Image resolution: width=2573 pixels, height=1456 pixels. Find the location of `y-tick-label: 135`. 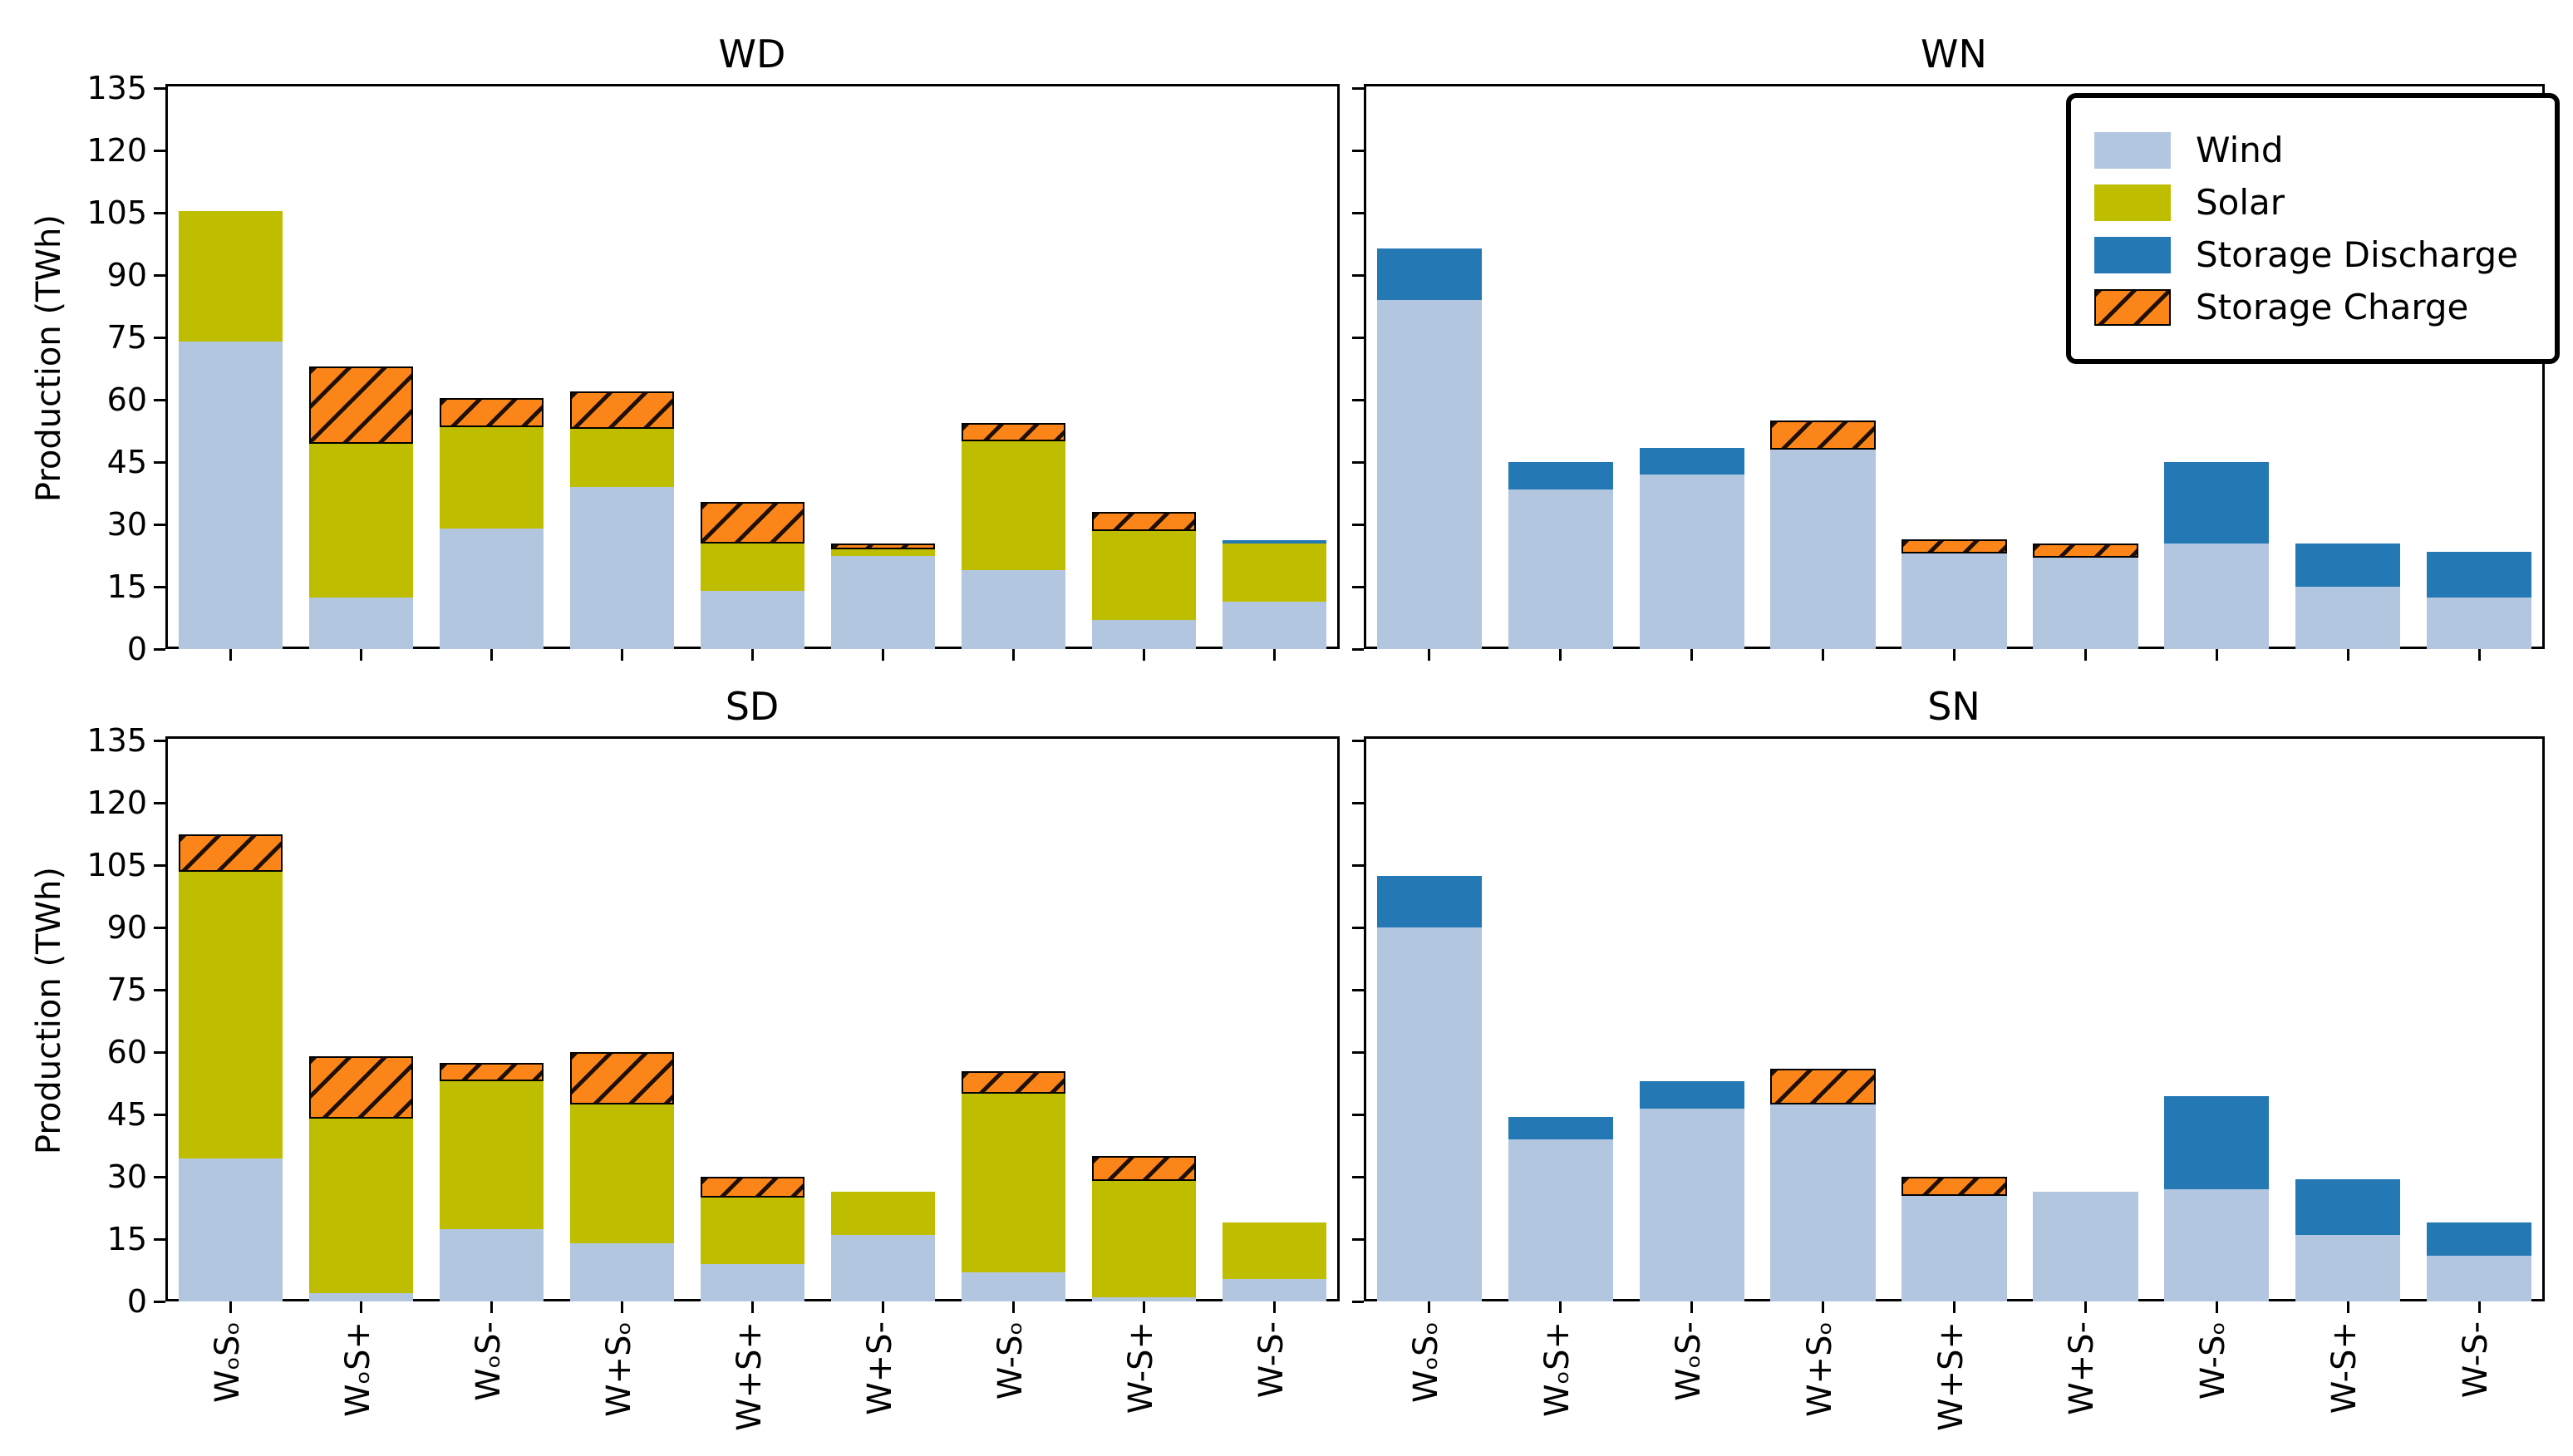

y-tick-label: 135 is located at coordinates (116, 88).